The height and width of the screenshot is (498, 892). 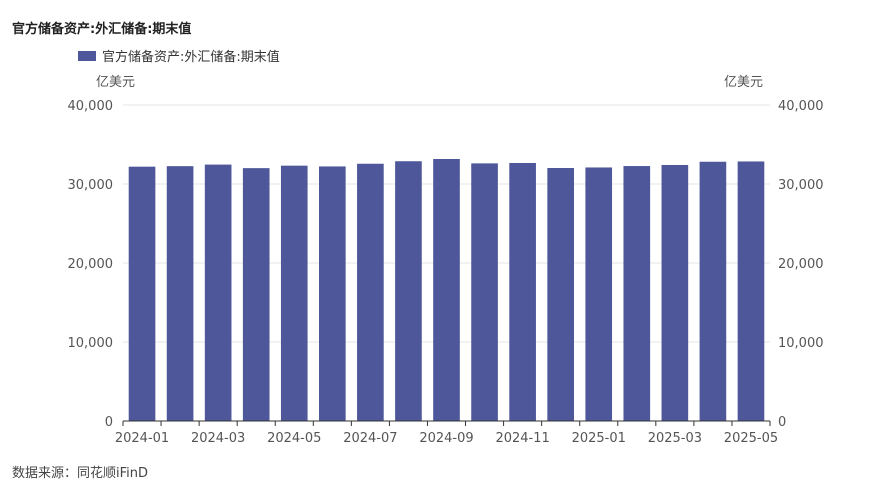 I want to click on legend: 官方储备资产:外汇储备:期末值, so click(x=179, y=55).